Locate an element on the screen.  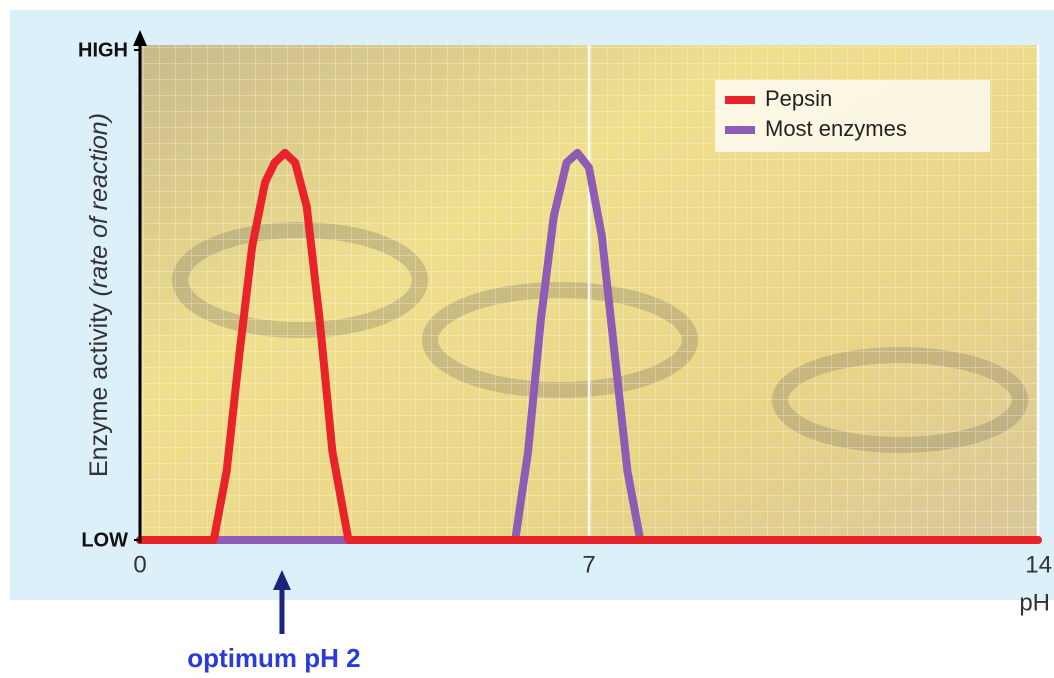
y-axis-arrow is located at coordinates (140, 38).